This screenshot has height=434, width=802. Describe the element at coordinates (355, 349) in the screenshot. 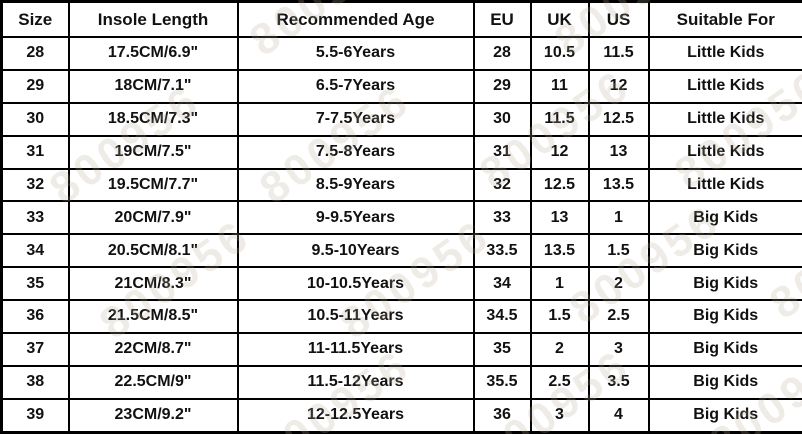

I see `cell-recommended-age: 11-11.5Years` at that location.